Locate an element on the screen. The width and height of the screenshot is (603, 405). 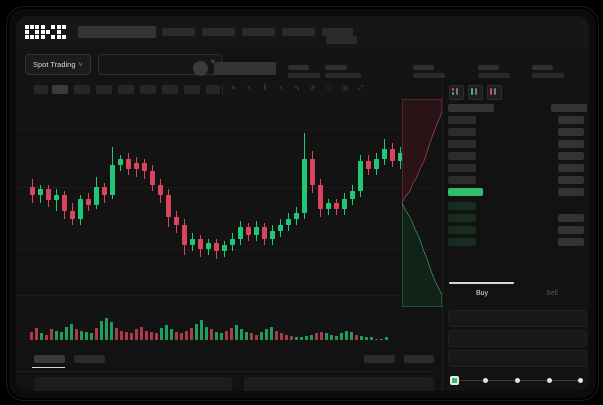
slider-handle is located at coordinates (454, 380).